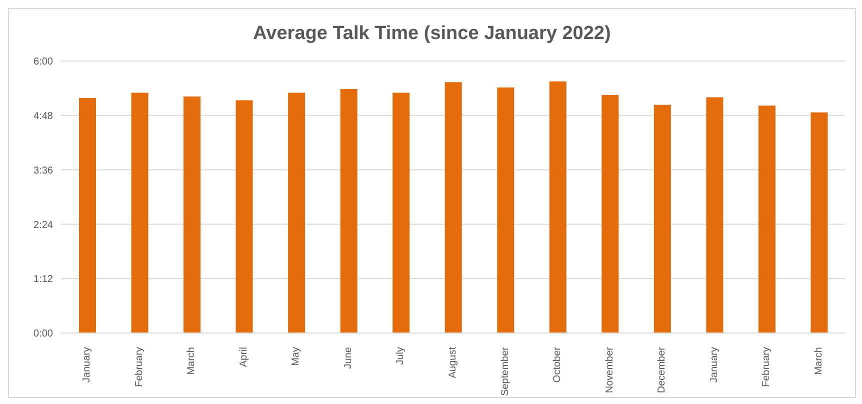 This screenshot has height=404, width=862. What do you see at coordinates (348, 357) in the screenshot?
I see `x-tick-label: June` at bounding box center [348, 357].